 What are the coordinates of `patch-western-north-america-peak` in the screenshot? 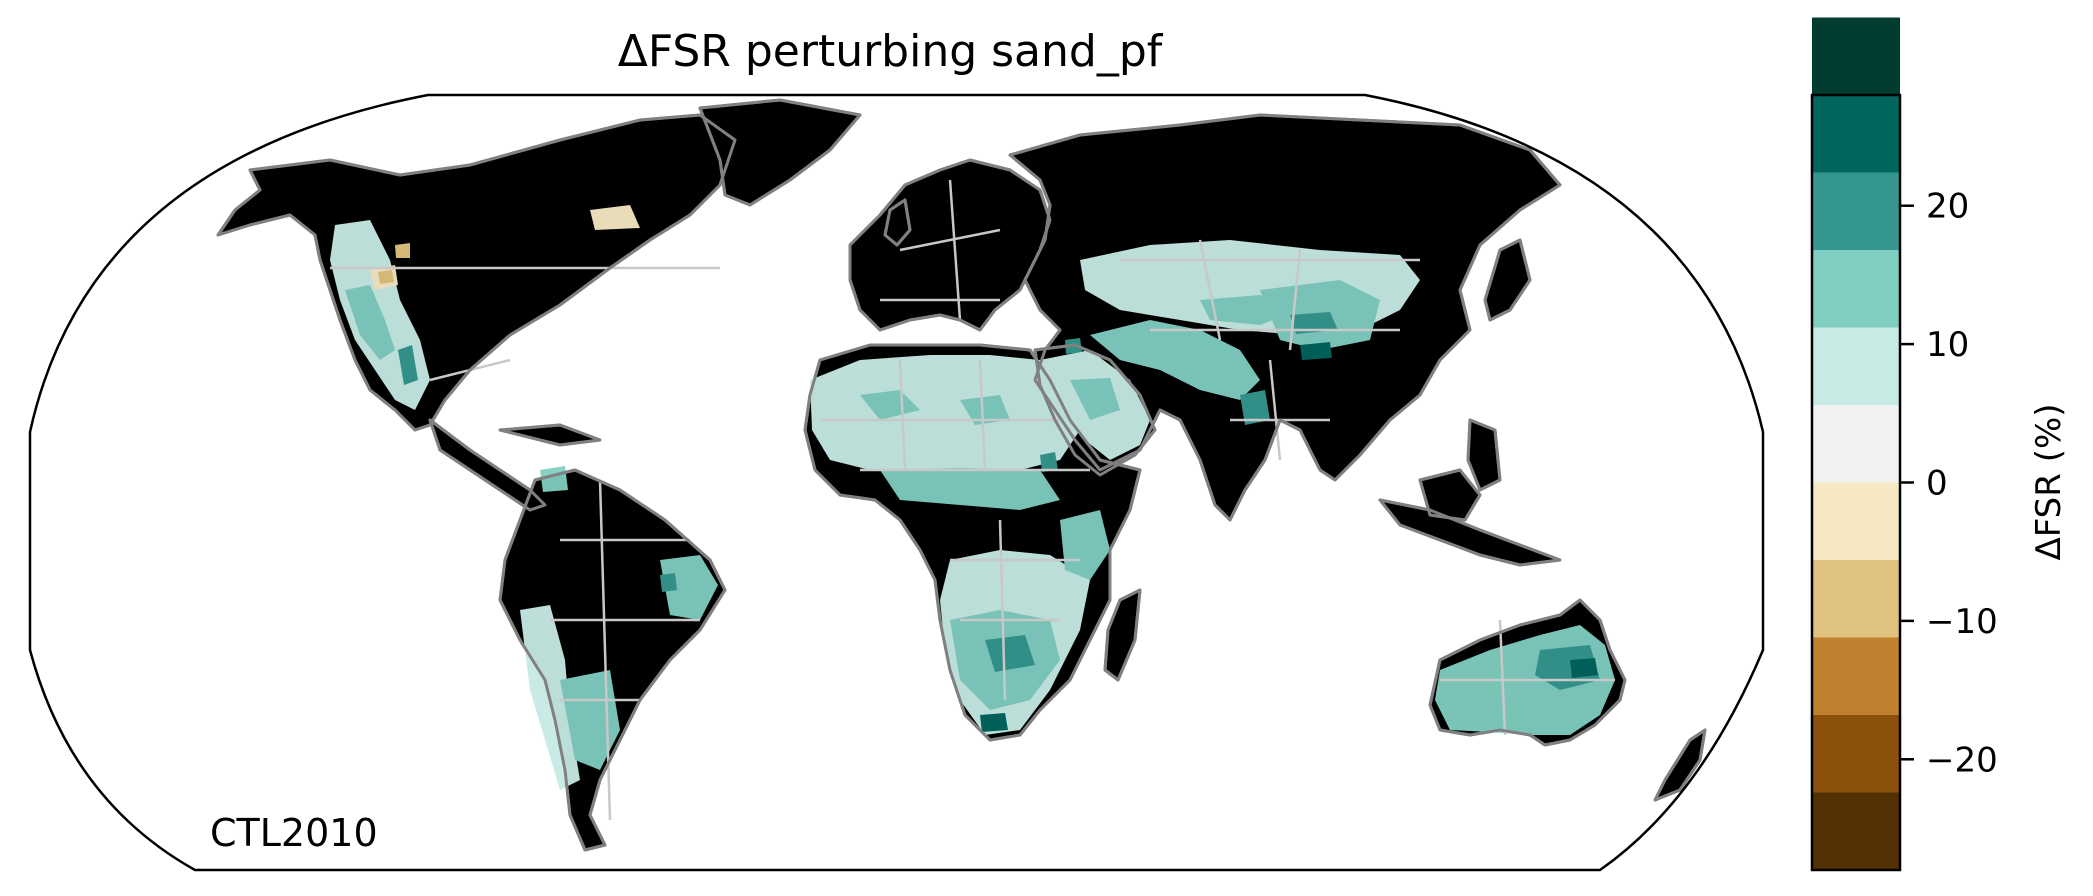 It's located at (408, 365).